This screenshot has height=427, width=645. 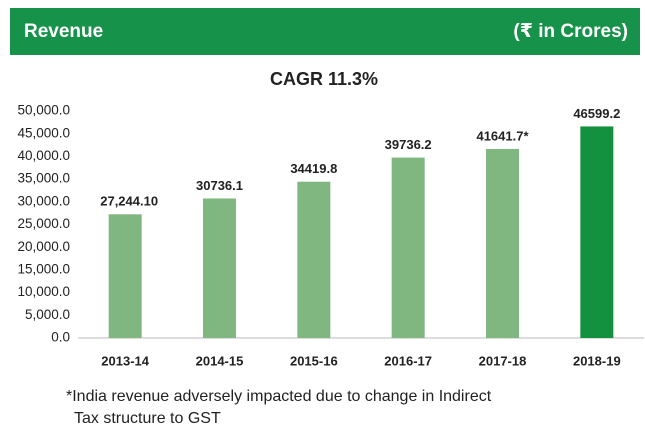 I want to click on x-tick-label: 2018-19, so click(x=597, y=360).